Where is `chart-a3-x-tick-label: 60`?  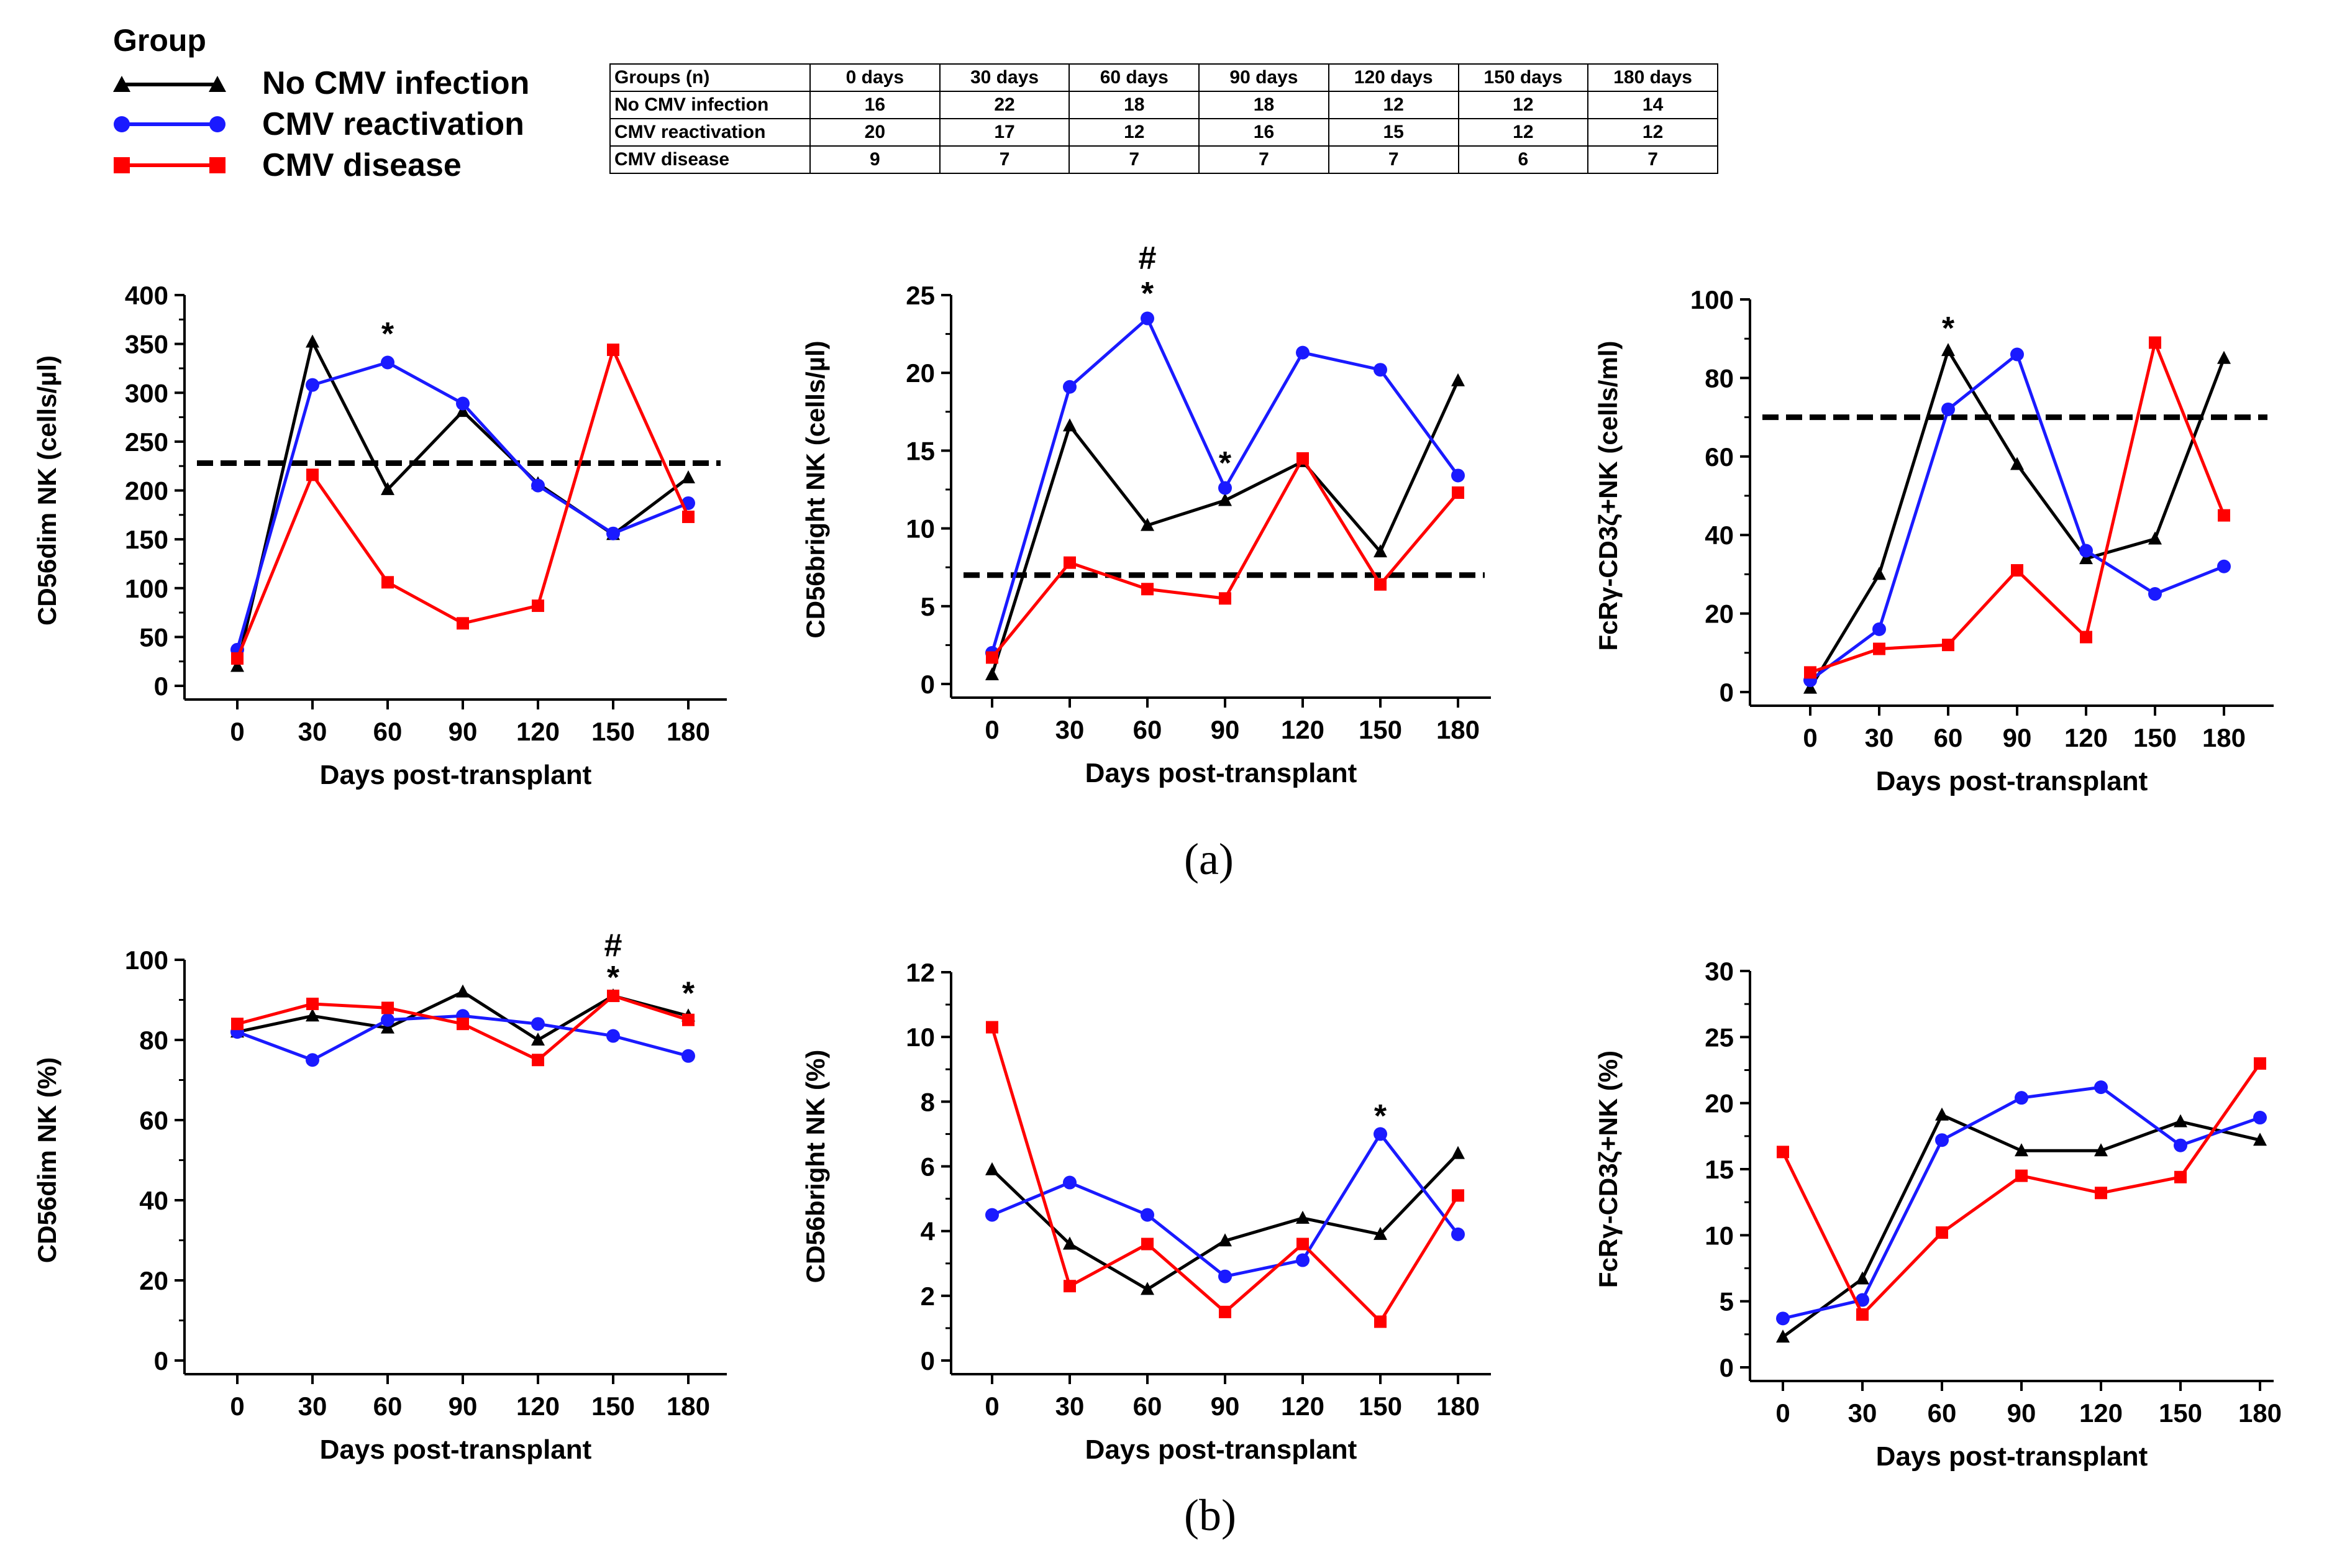 chart-a3-x-tick-label: 60 is located at coordinates (1948, 737).